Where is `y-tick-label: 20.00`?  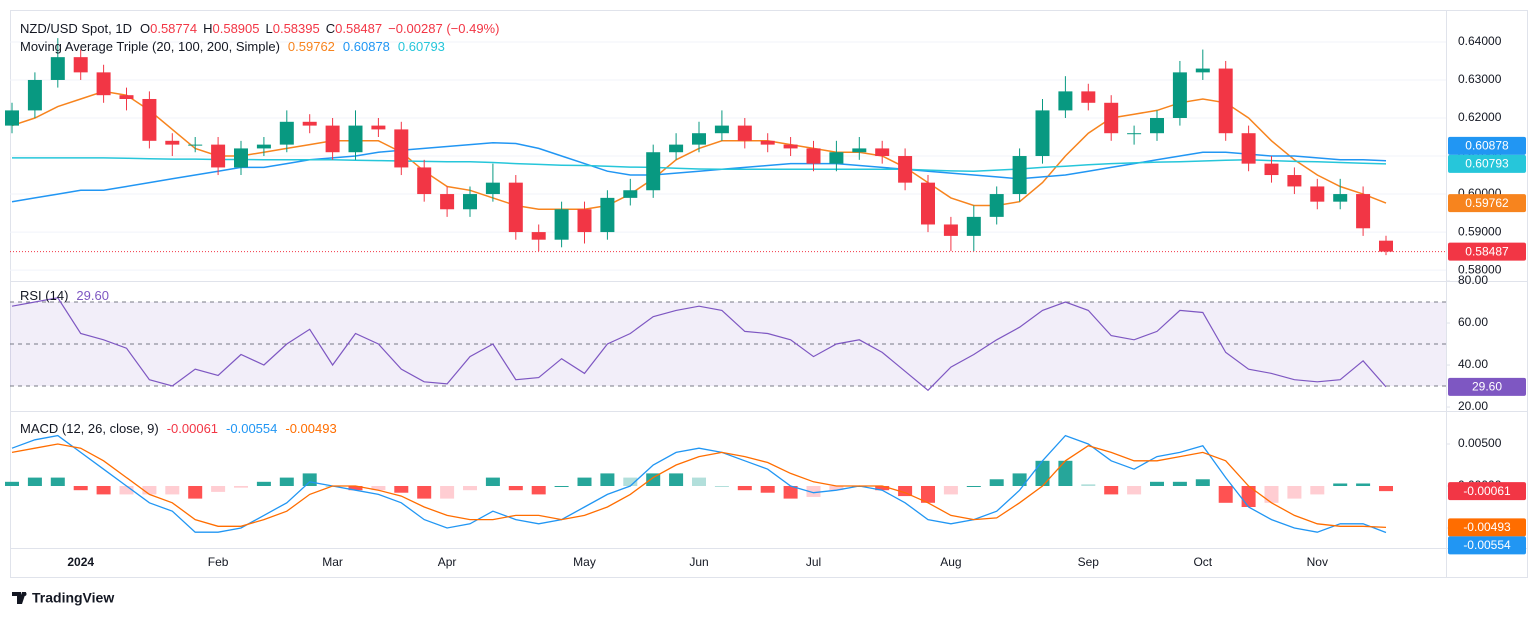
y-tick-label: 20.00 is located at coordinates (1473, 406).